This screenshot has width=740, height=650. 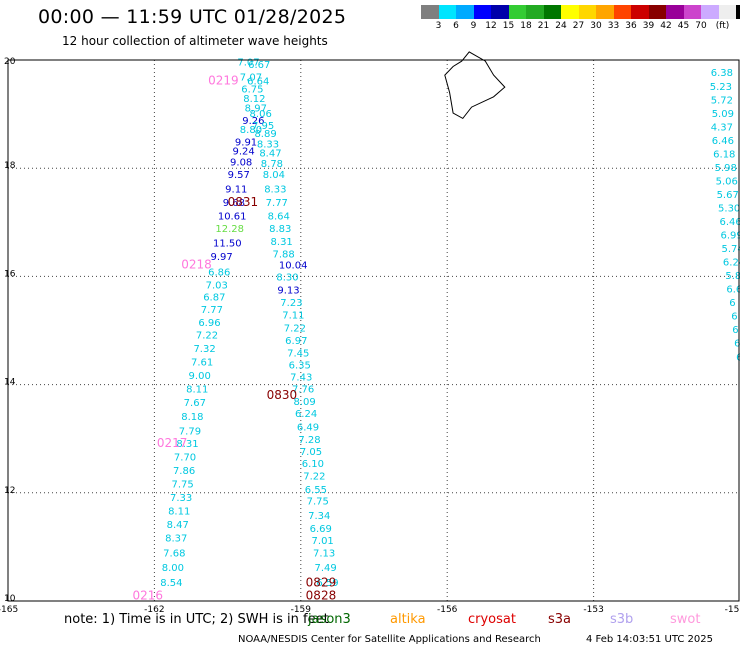 What do you see at coordinates (296, 341) in the screenshot?
I see `wave-height-label: 6.97` at bounding box center [296, 341].